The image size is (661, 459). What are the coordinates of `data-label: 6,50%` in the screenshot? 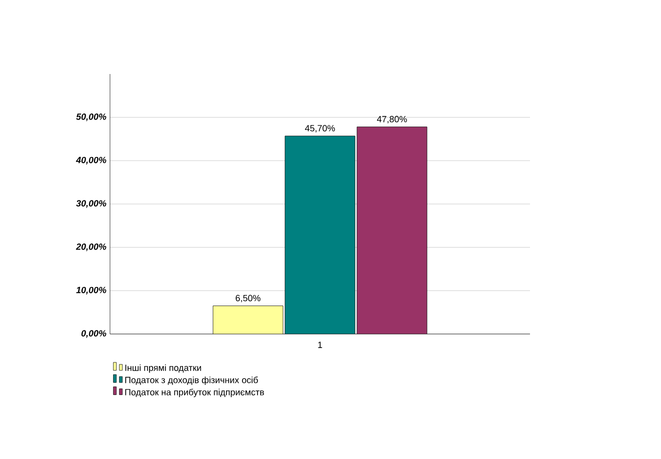 It's located at (248, 298).